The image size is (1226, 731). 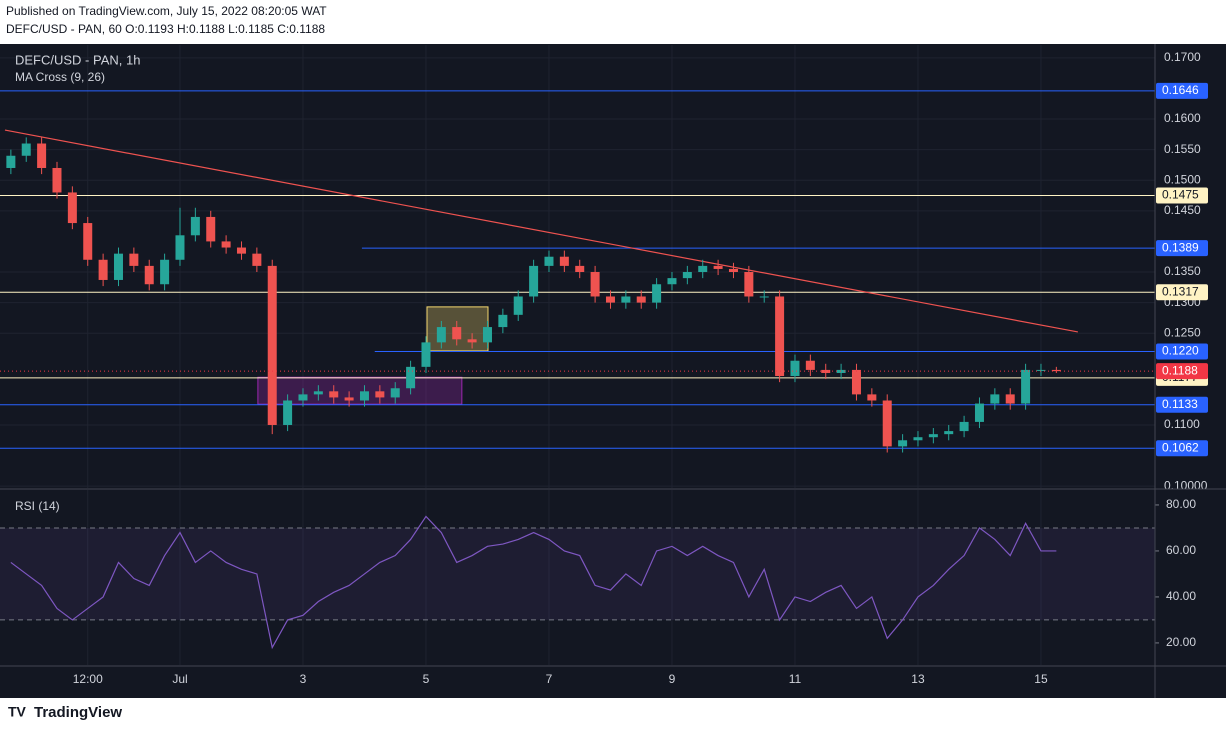 I want to click on header-bg, so click(x=613, y=22).